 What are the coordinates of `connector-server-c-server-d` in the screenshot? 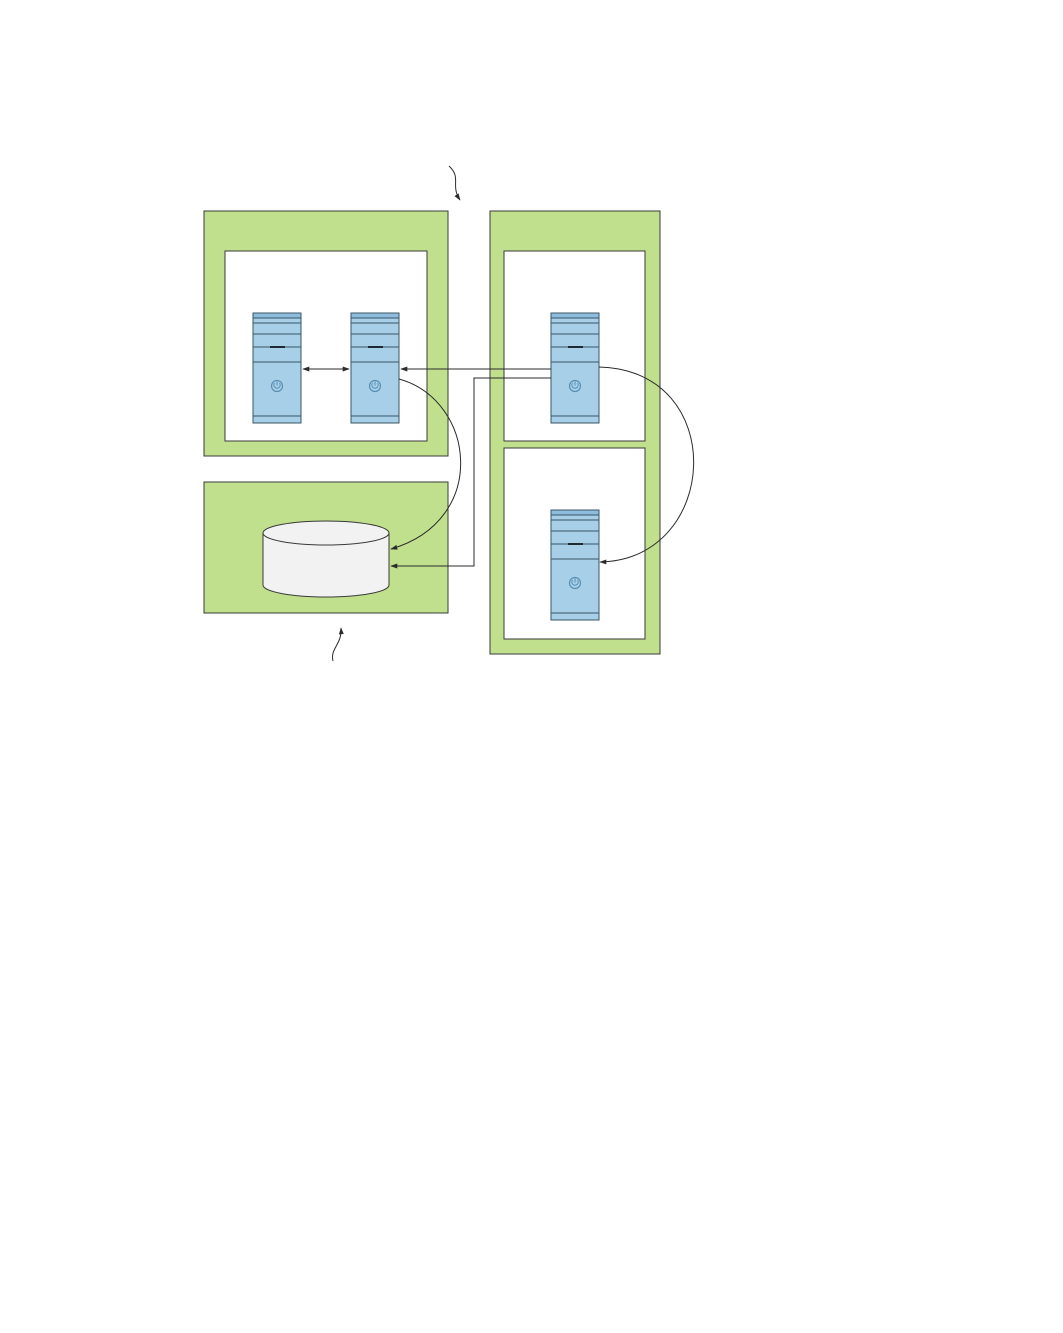 It's located at (646, 465).